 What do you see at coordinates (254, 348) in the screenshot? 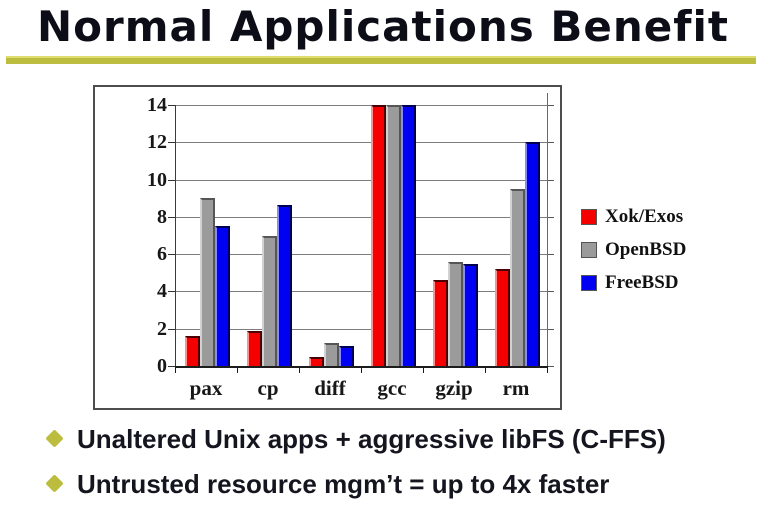
I see `bar-xok-exos-cp` at bounding box center [254, 348].